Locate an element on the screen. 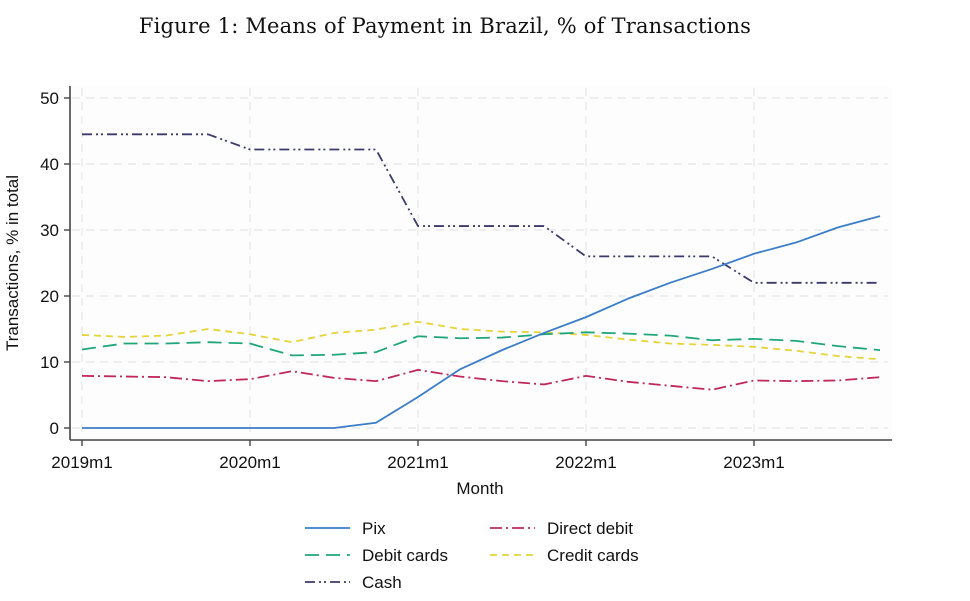 This screenshot has width=970, height=601. legend-label: Debit cards is located at coordinates (405, 555).